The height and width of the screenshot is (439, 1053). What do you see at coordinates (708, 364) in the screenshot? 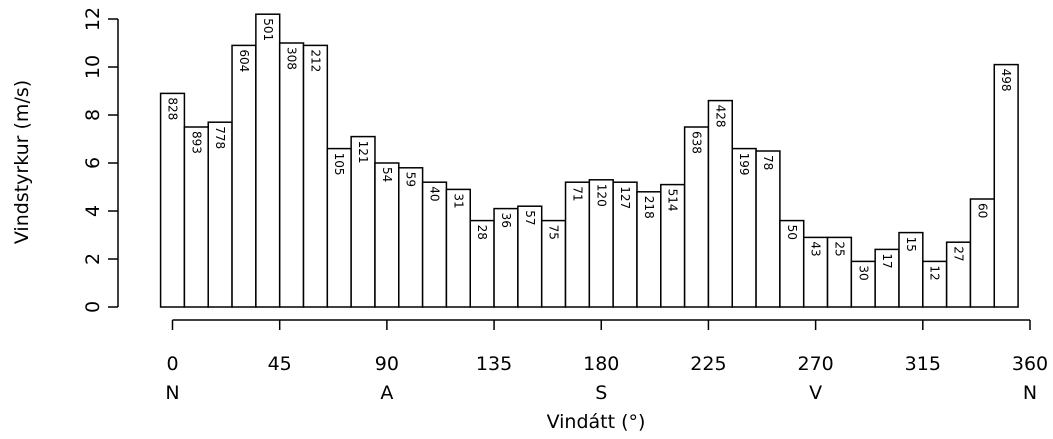
I see `x-tick-label-5: 225` at bounding box center [708, 364].